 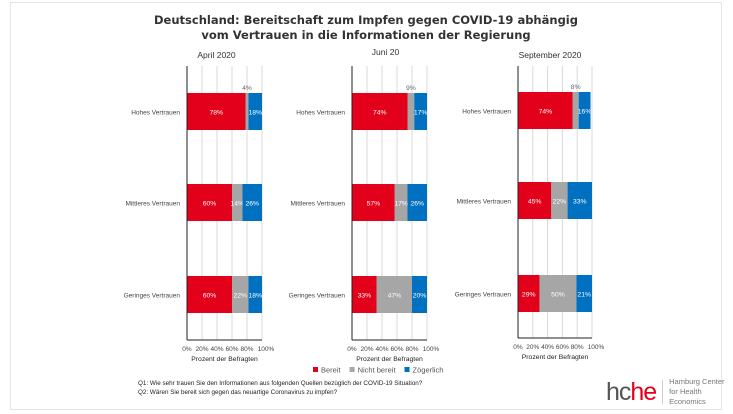 I want to click on data-label: 22%, so click(x=560, y=202).